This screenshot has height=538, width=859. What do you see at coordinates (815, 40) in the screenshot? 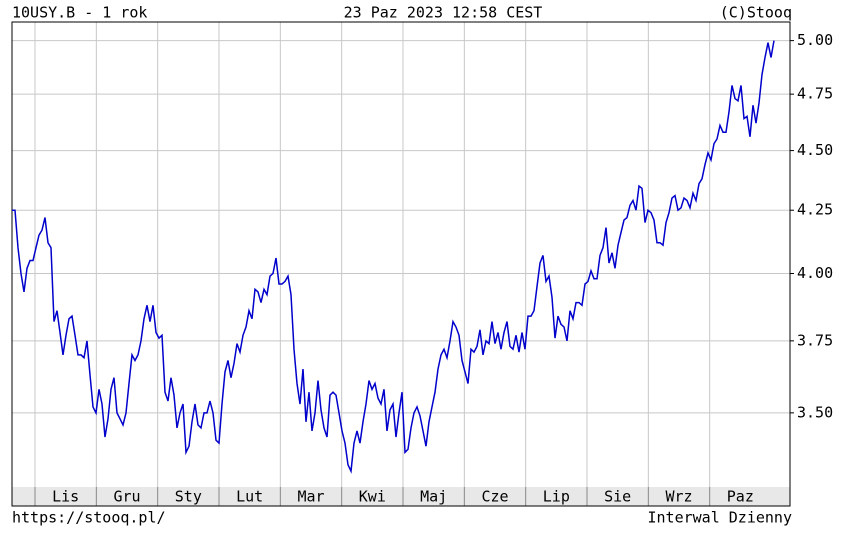
I see `y-tick-label: 5.00` at bounding box center [815, 40].